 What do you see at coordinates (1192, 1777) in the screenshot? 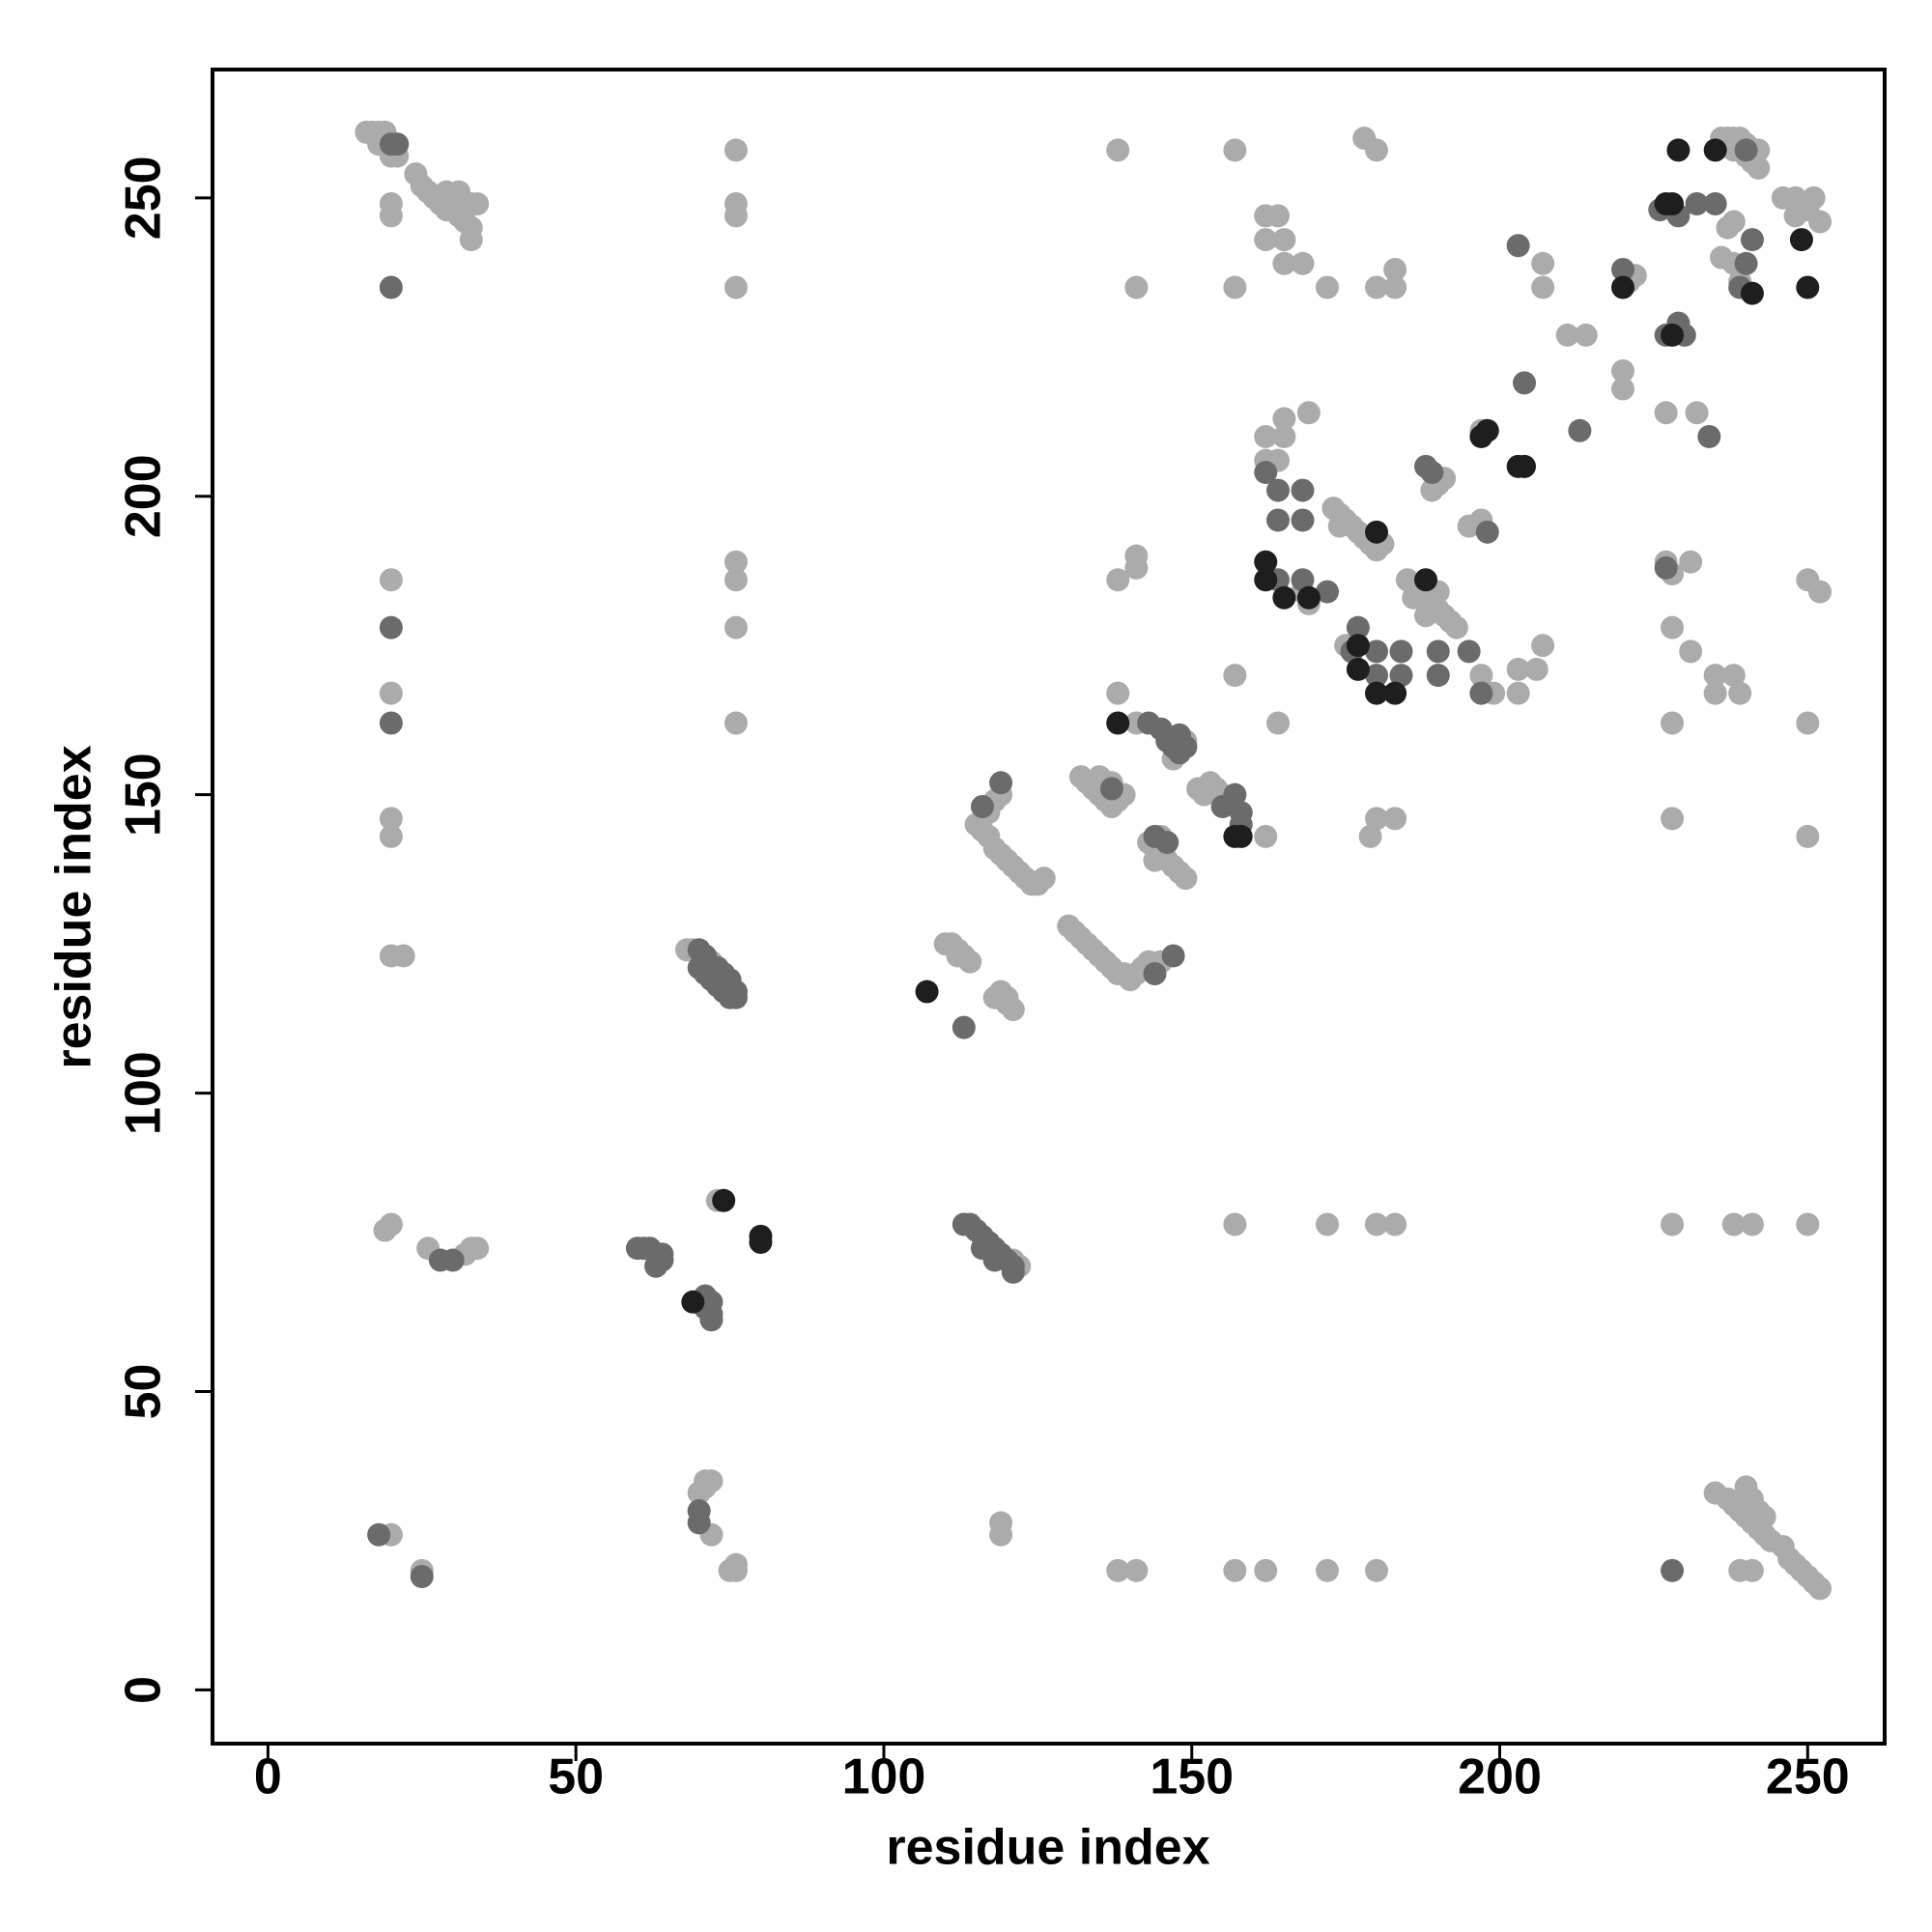
I see `x-tick-label: 150` at bounding box center [1192, 1777].